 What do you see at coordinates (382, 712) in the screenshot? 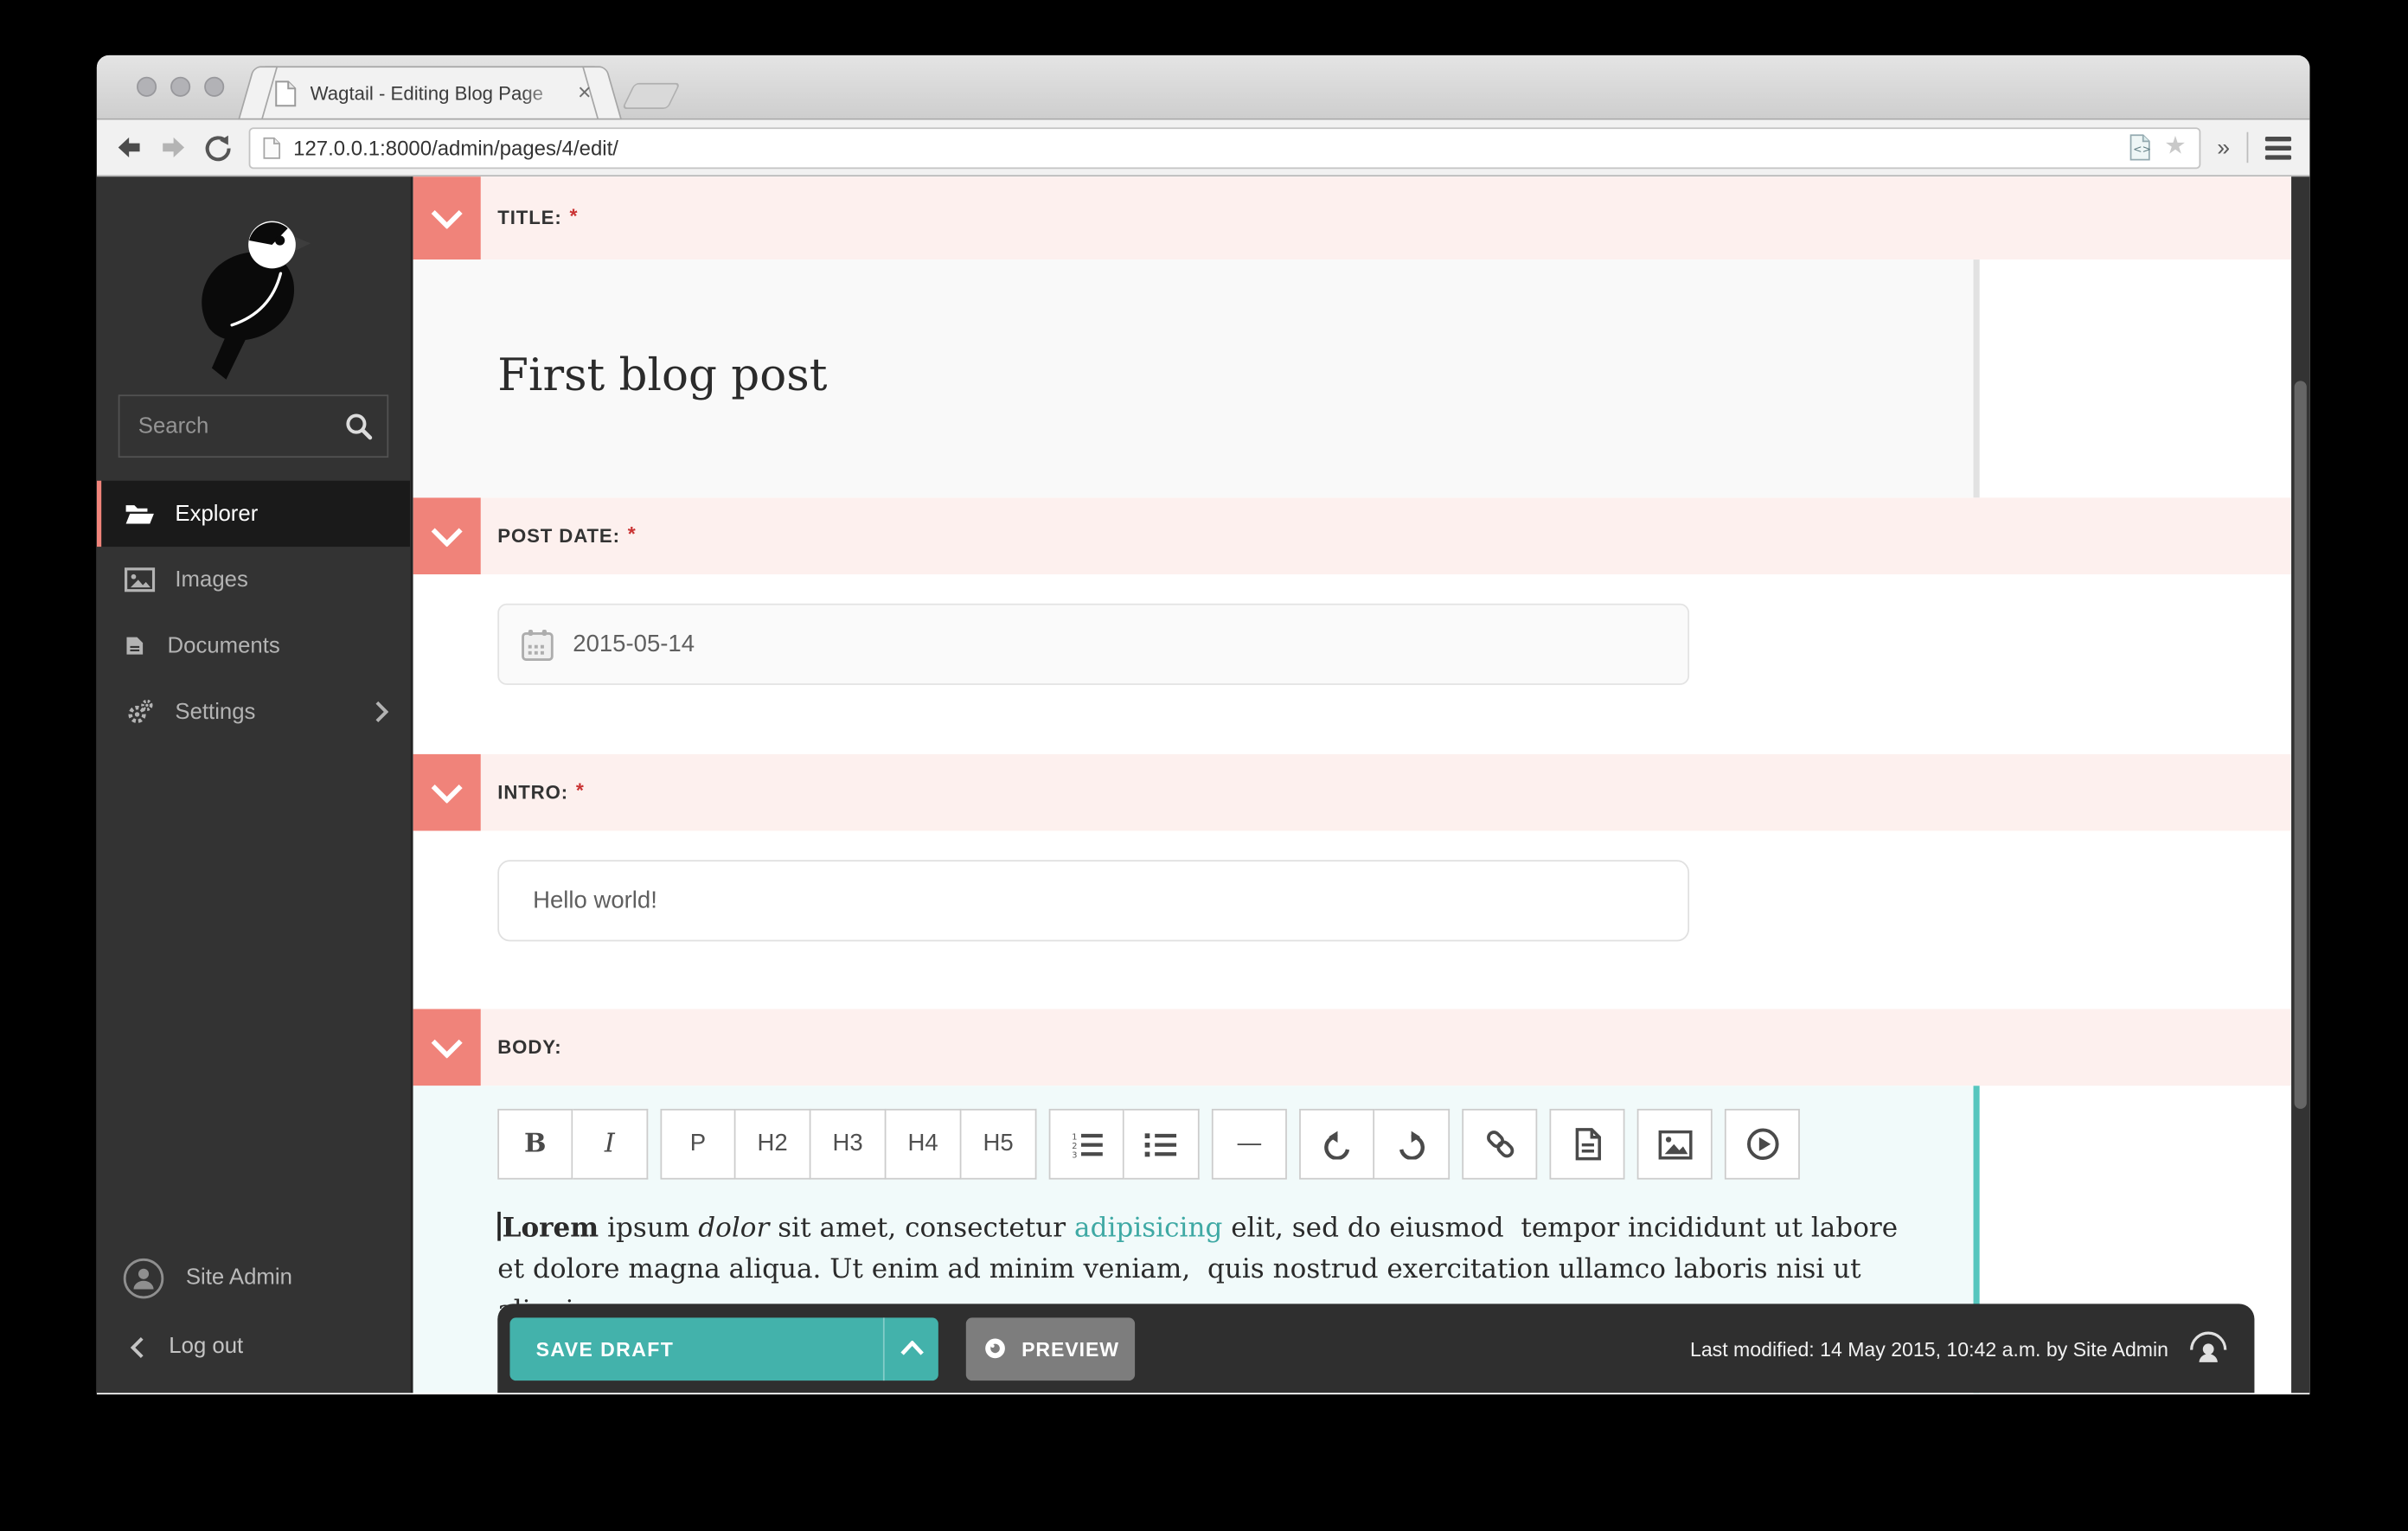
I see `chevron-right-icon` at bounding box center [382, 712].